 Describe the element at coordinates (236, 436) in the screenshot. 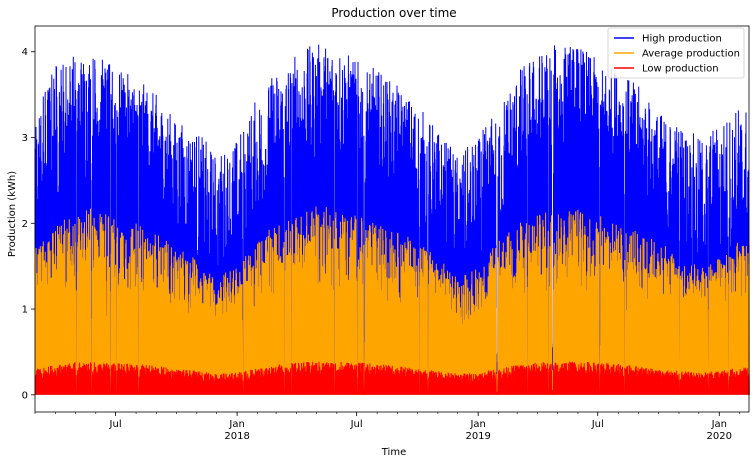

I see `x-tick-year-label: 2018` at that location.